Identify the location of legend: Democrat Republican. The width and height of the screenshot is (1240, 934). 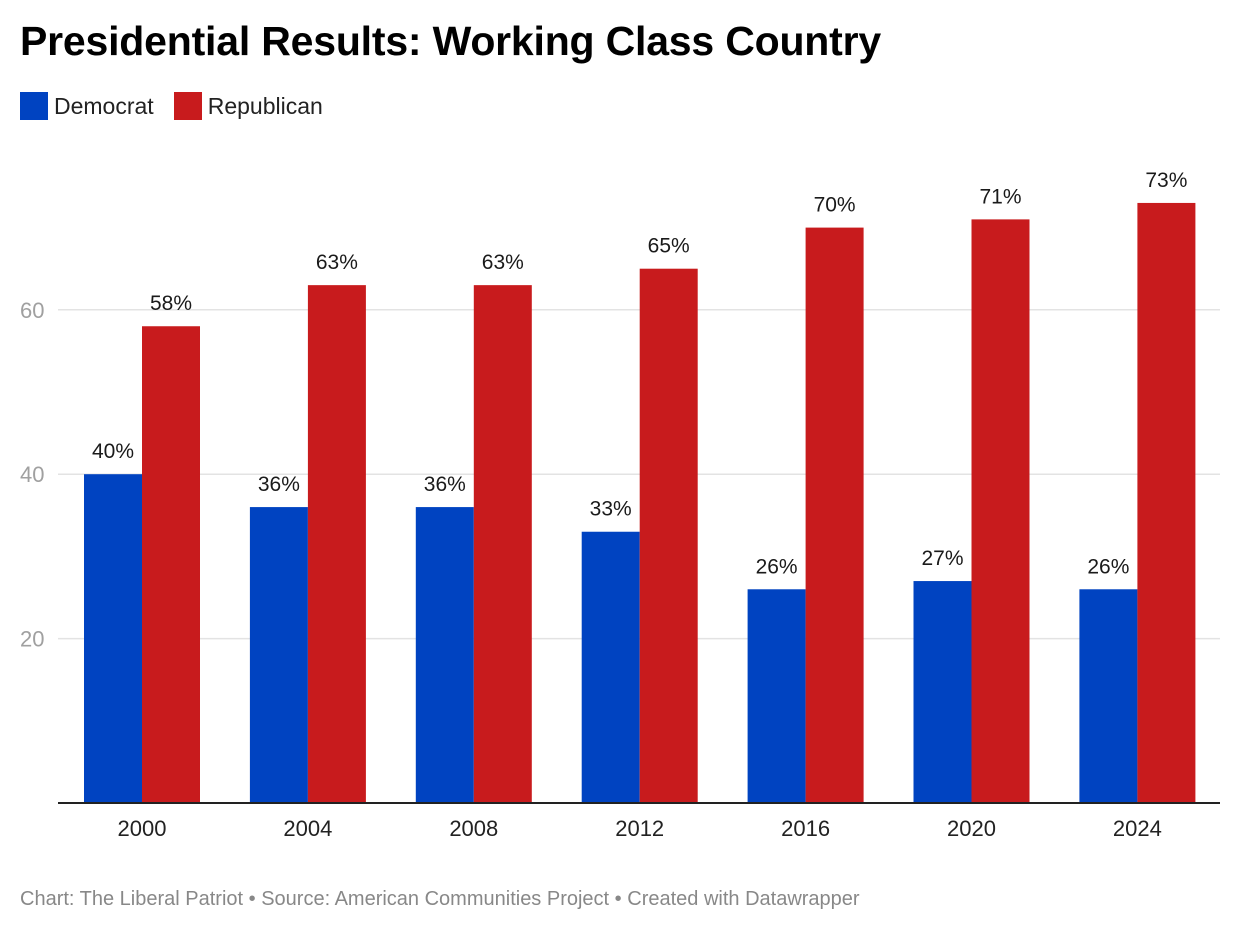
(181, 106).